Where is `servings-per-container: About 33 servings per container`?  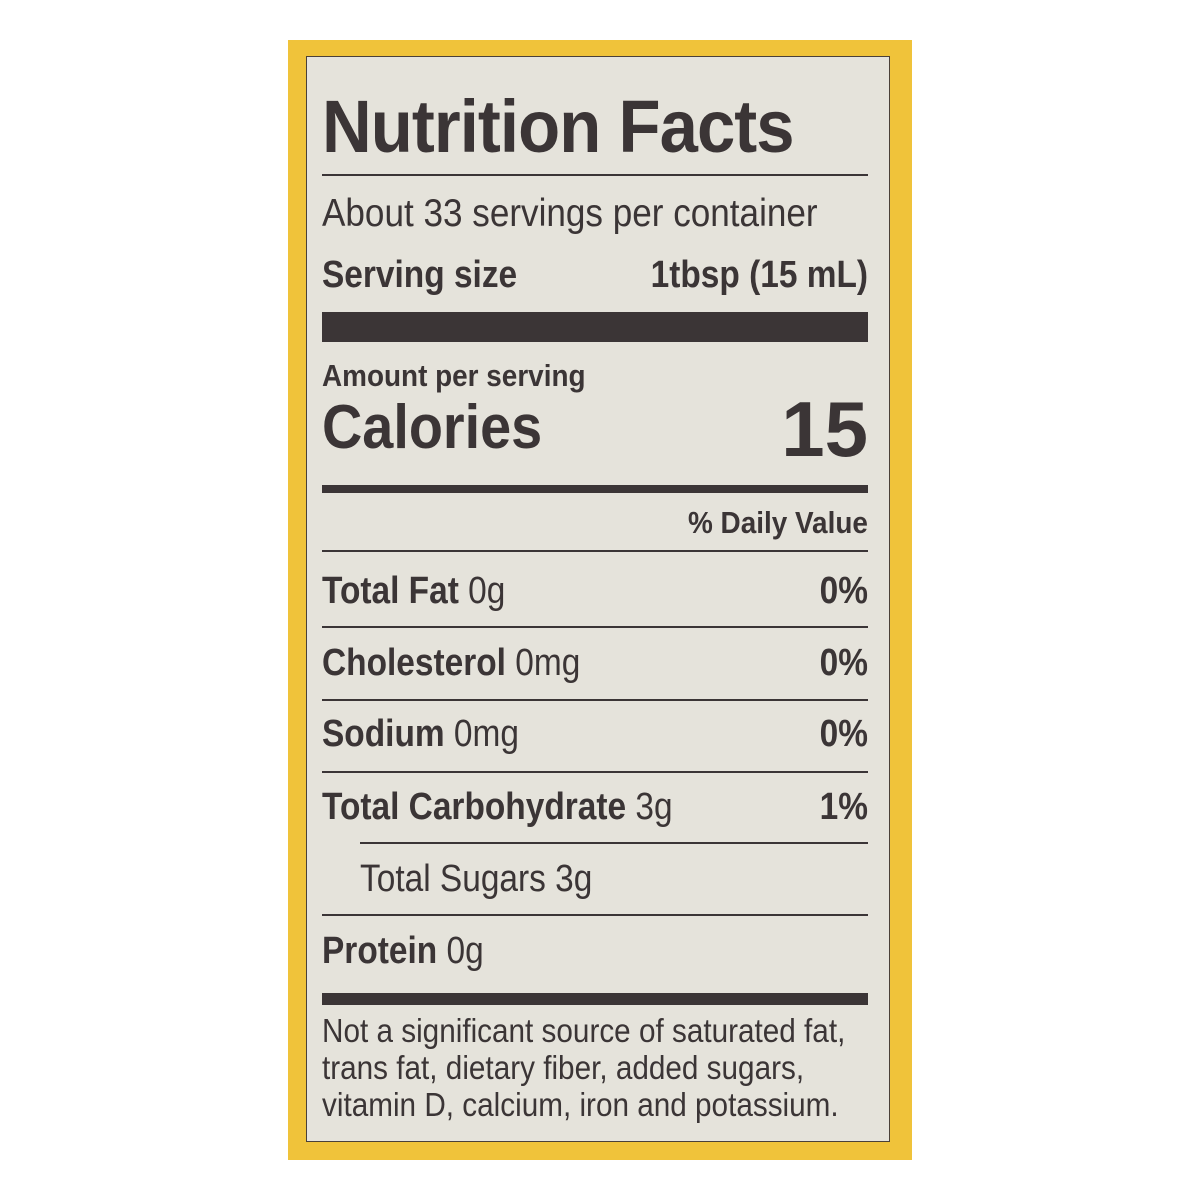
servings-per-container: About 33 servings per container is located at coordinates (570, 213).